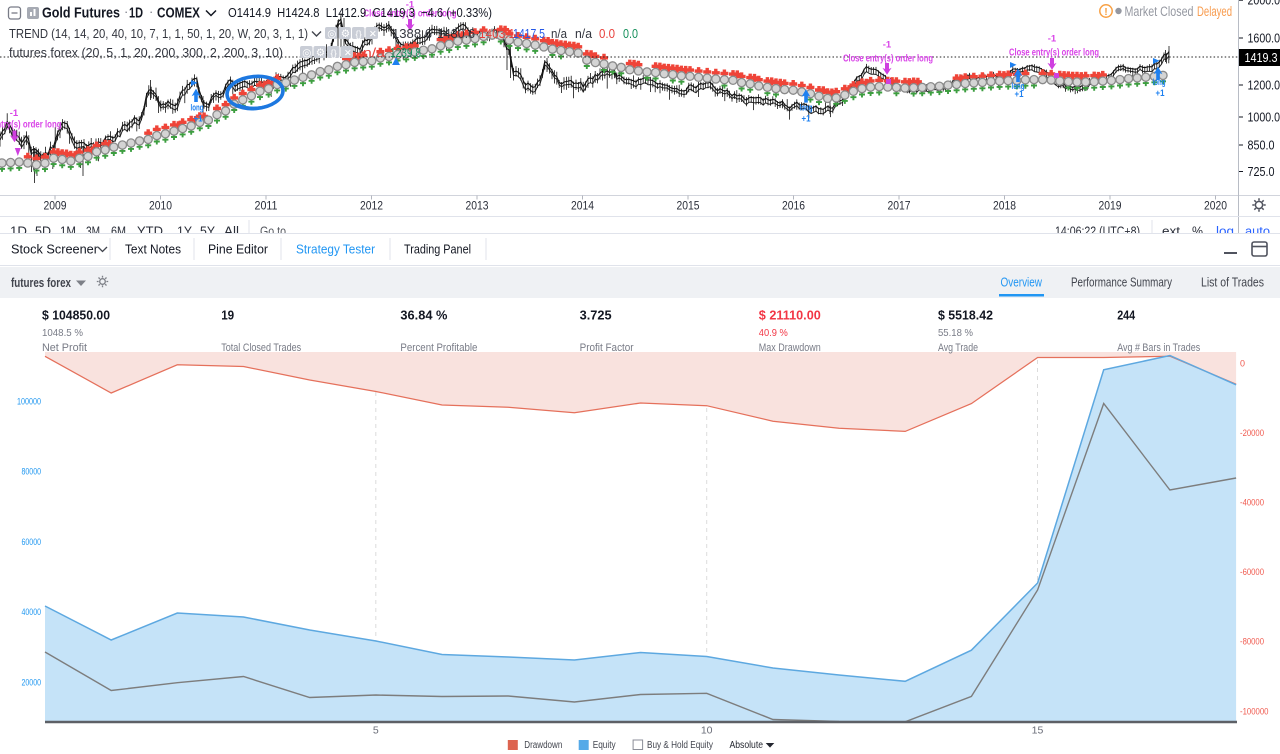 The height and width of the screenshot is (754, 1280). Describe the element at coordinates (437, 249) in the screenshot. I see `svg-text: Trading Panel` at that location.